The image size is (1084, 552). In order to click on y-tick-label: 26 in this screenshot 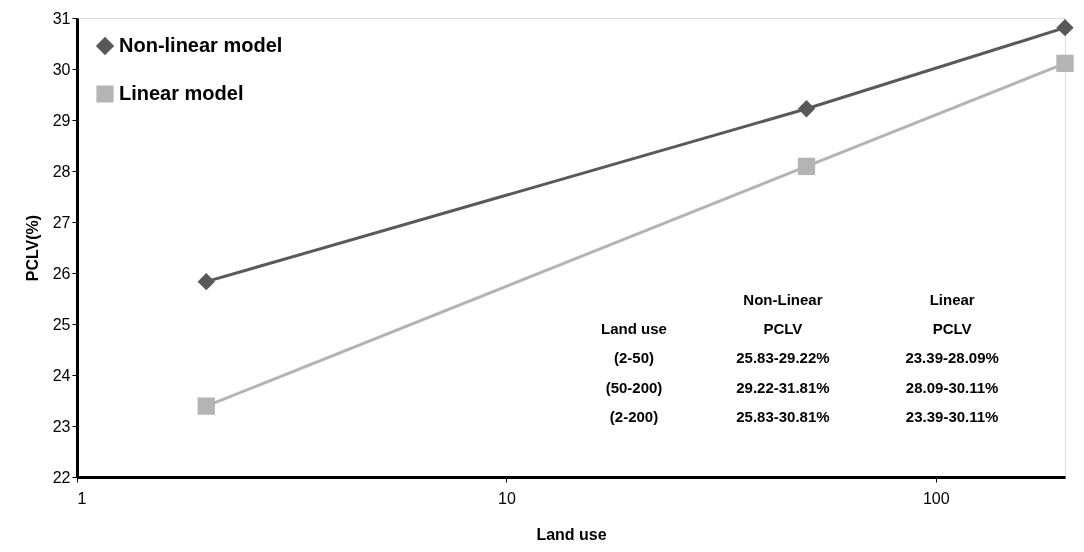, I will do `click(61, 273)`.